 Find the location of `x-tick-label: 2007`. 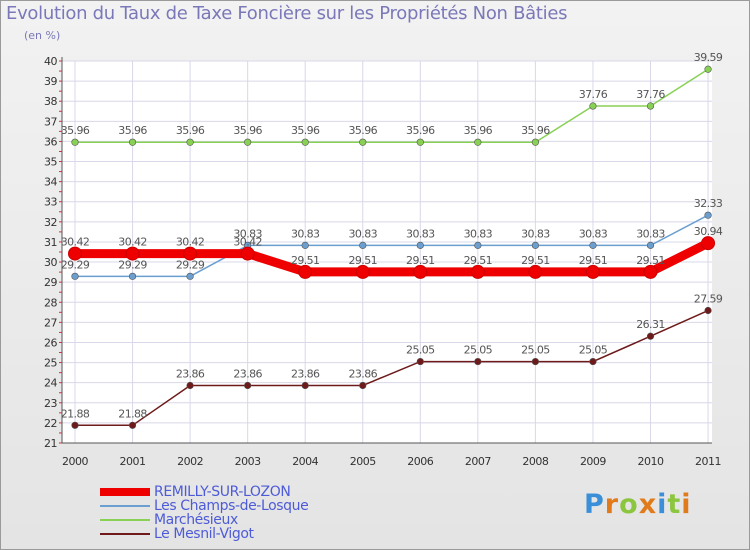

x-tick-label: 2007 is located at coordinates (478, 461).